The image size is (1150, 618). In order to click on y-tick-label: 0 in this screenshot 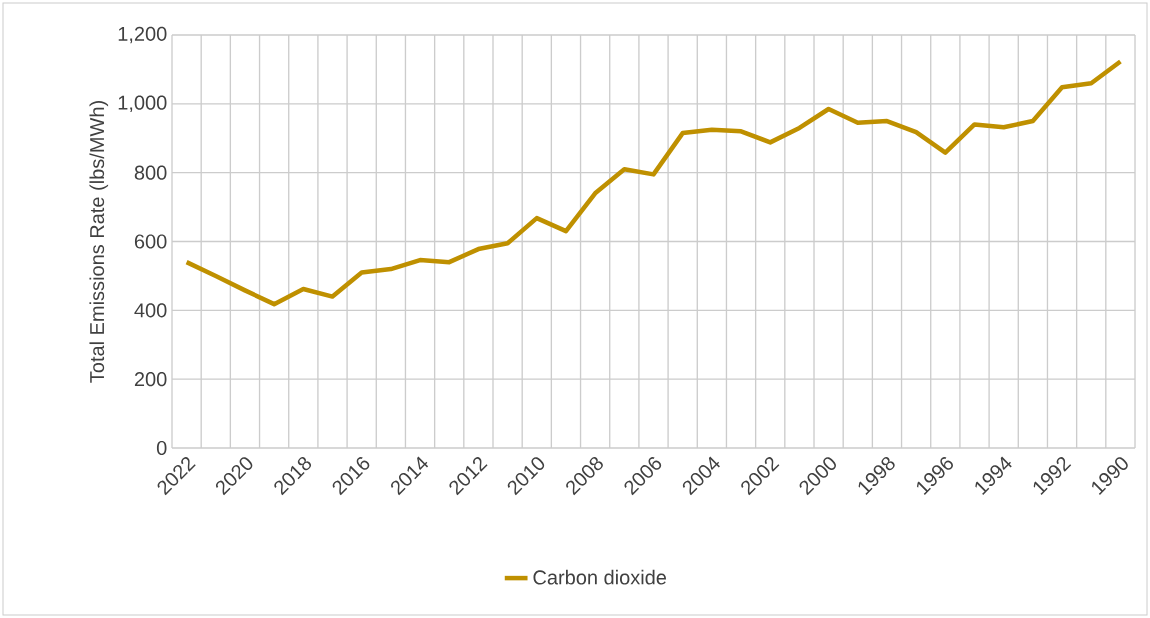, I will do `click(161, 448)`.